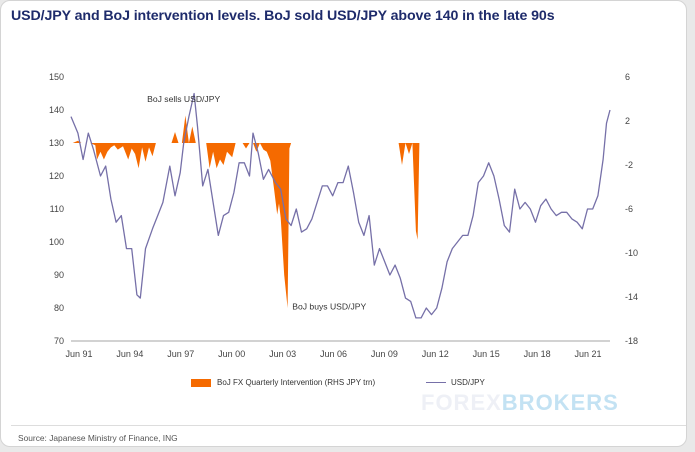  What do you see at coordinates (537, 354) in the screenshot?
I see `x-tick-label: Jun 18` at bounding box center [537, 354].